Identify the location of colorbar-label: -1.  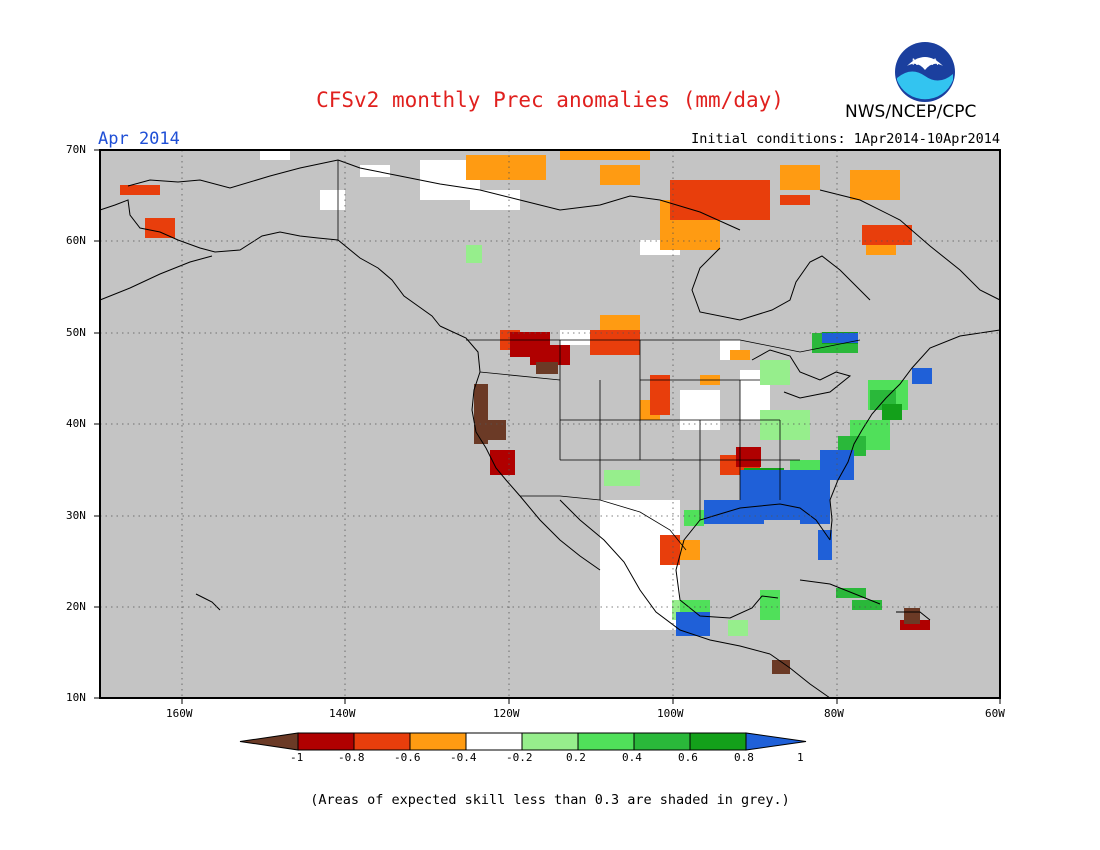
(297, 757).